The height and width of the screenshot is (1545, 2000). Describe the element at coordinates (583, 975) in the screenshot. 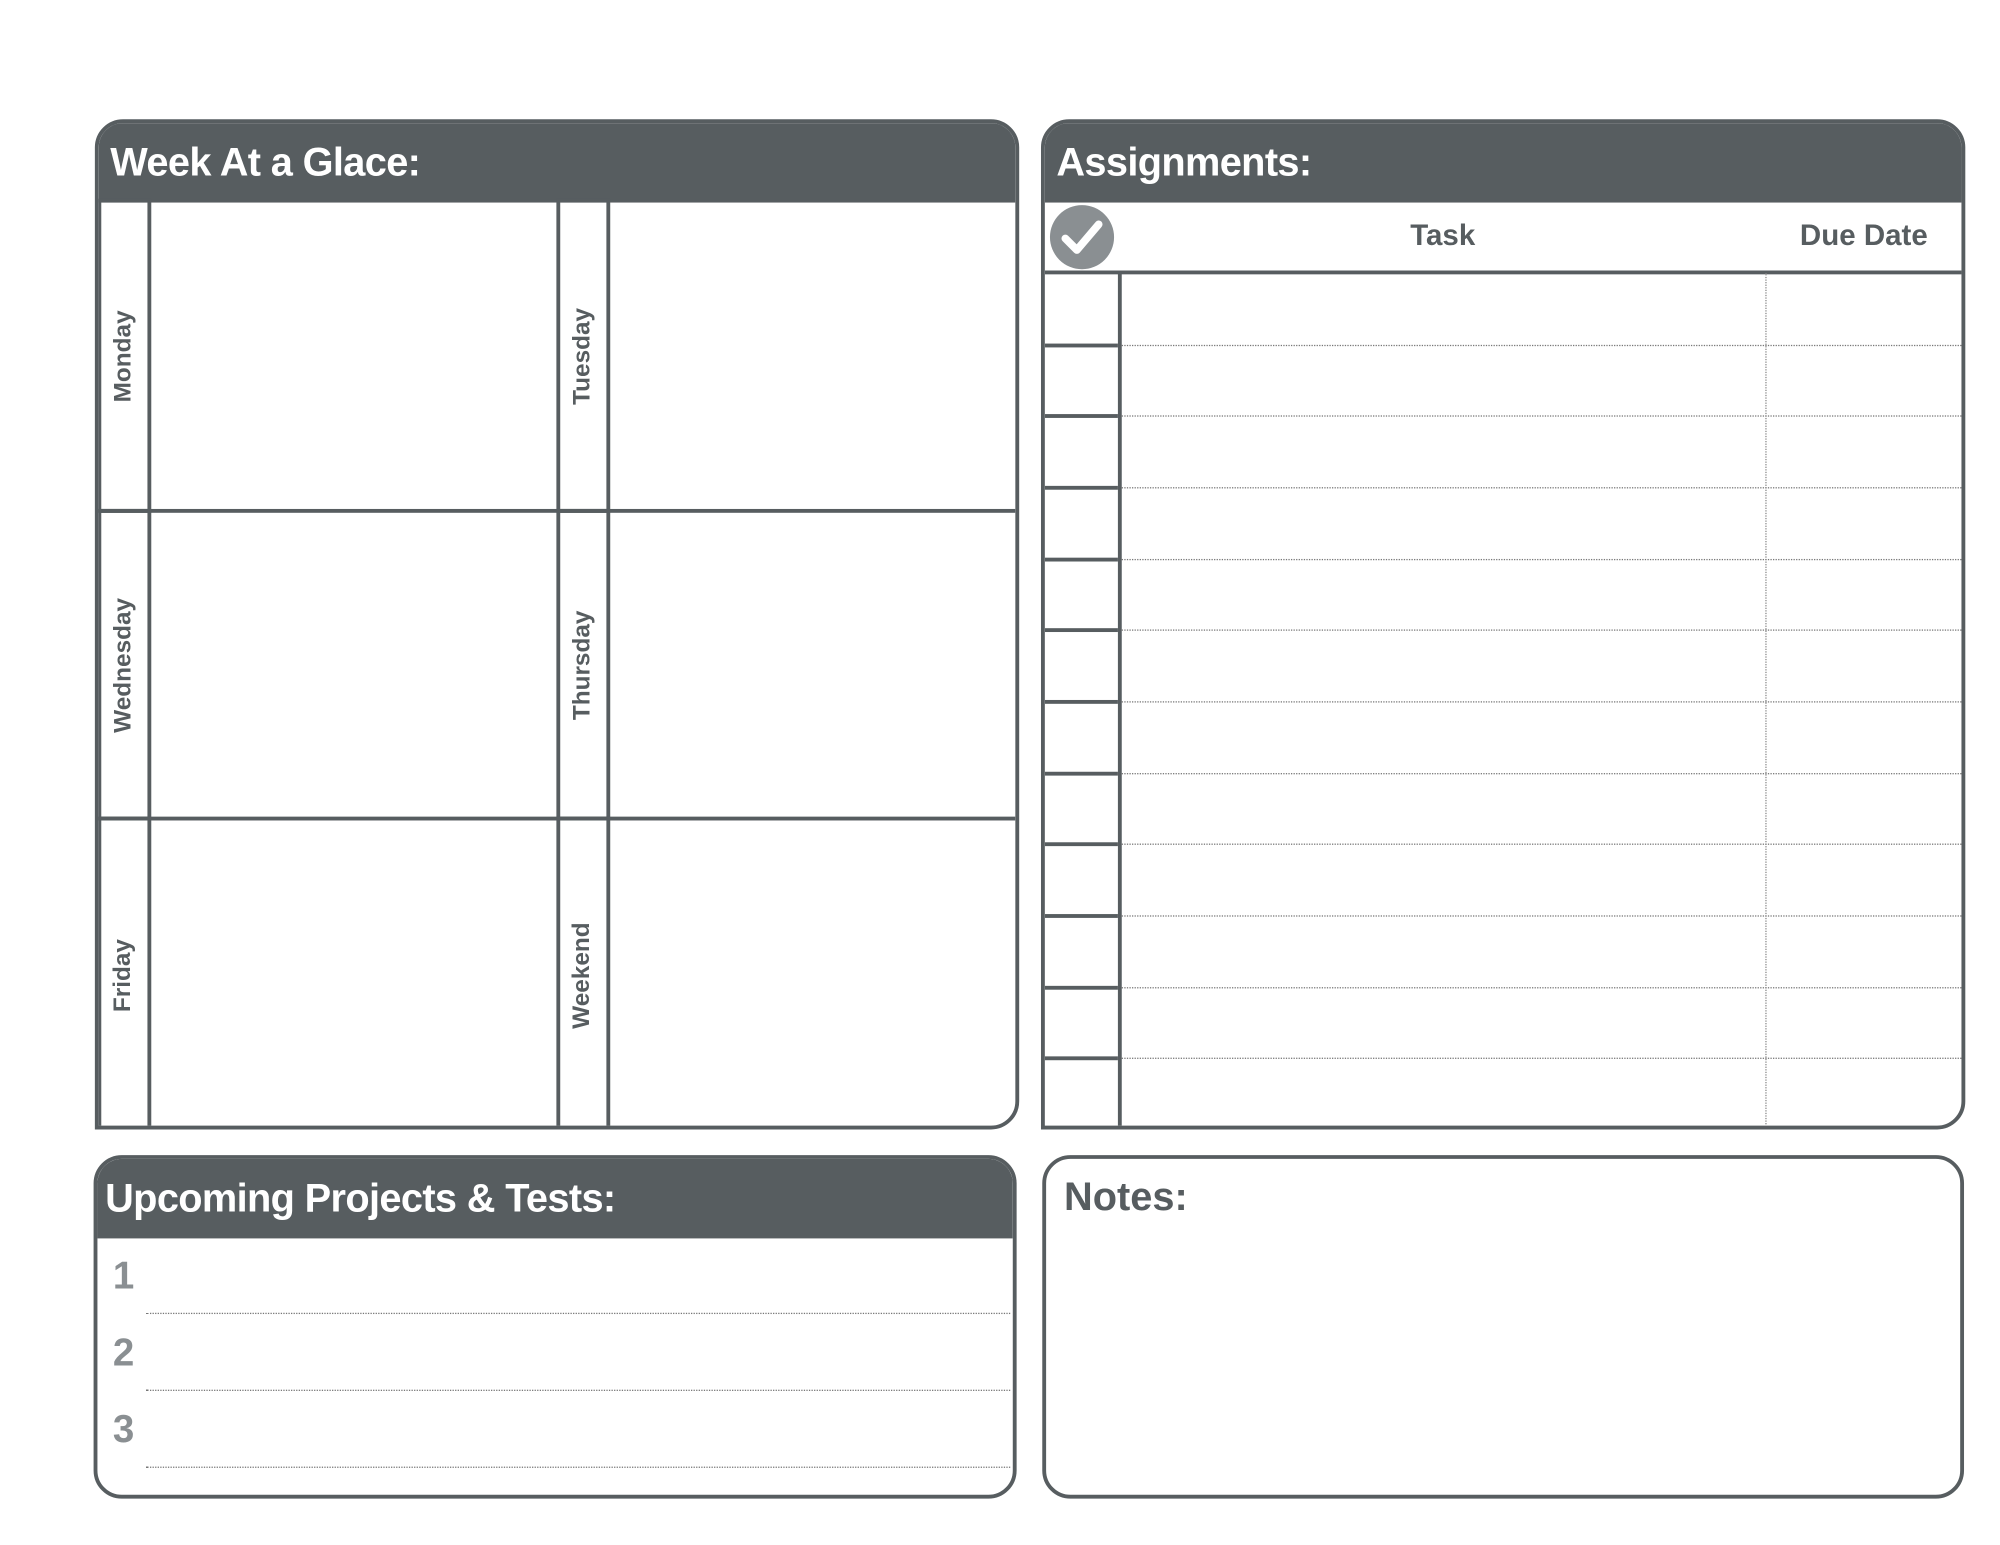

I see `day-name: Weekend` at that location.